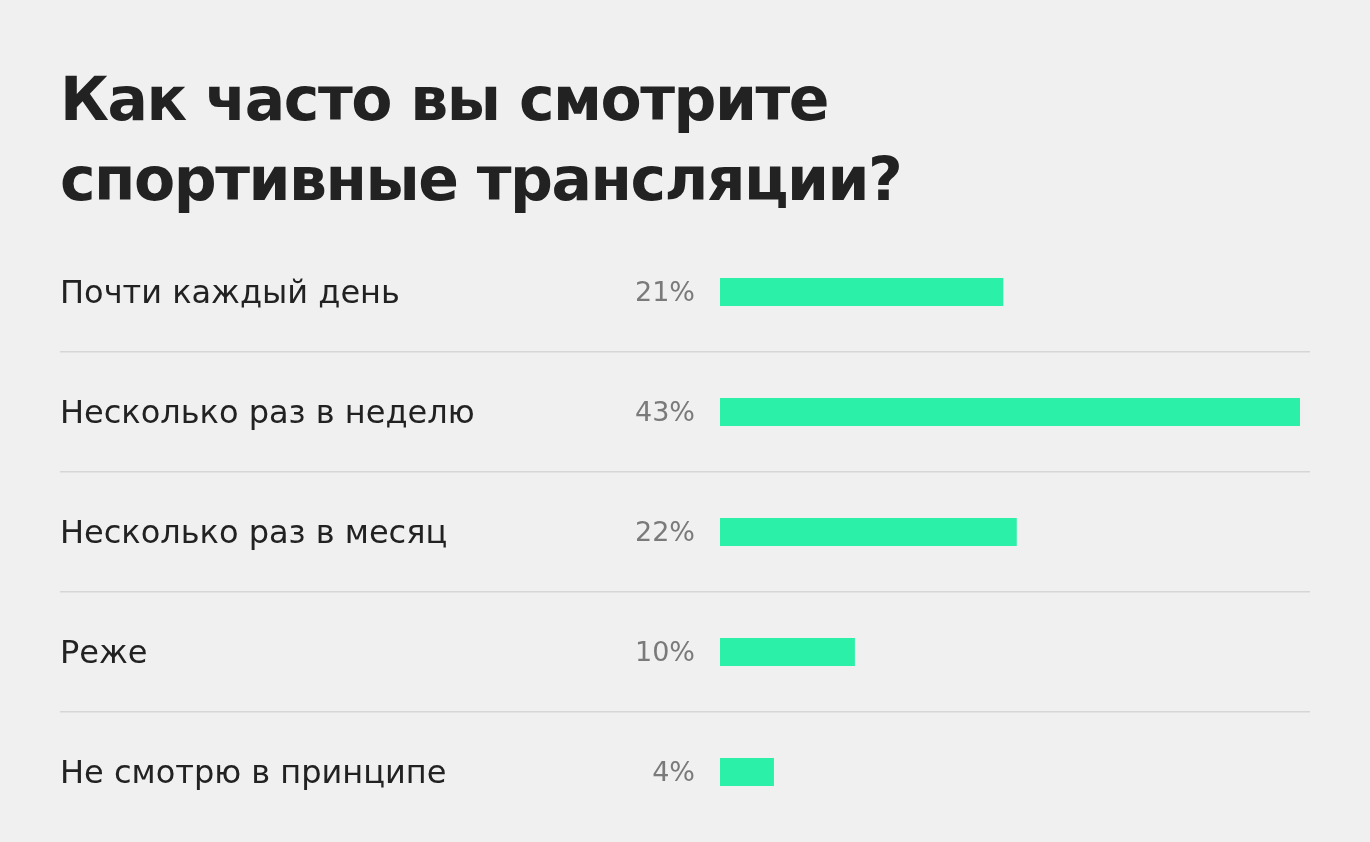 This screenshot has width=1370, height=842. Describe the element at coordinates (253, 772) in the screenshot. I see `y-tick-label: Не смотрю в принципе` at that location.